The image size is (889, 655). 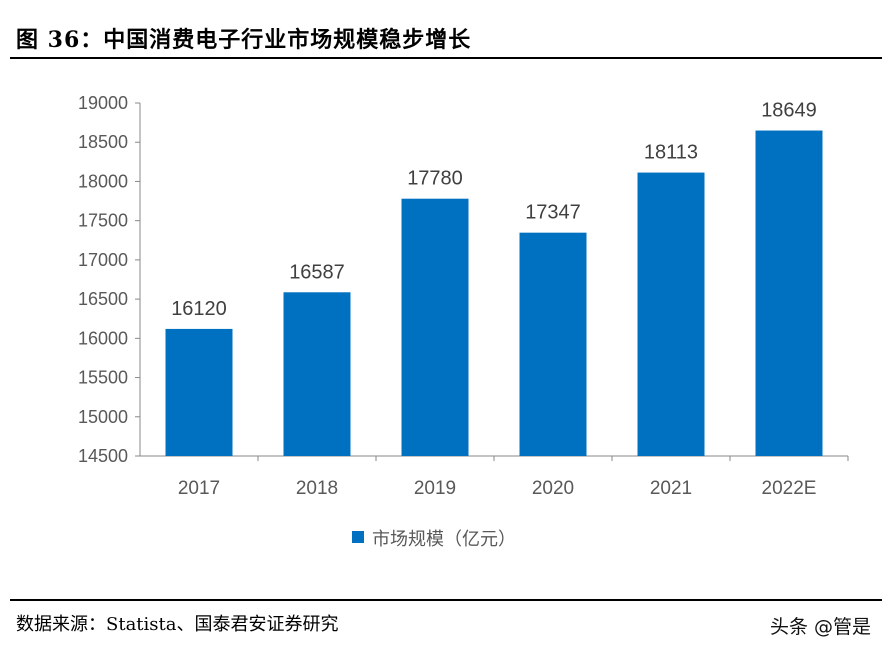 What do you see at coordinates (103, 221) in the screenshot?
I see `y-tick-label: 17500` at bounding box center [103, 221].